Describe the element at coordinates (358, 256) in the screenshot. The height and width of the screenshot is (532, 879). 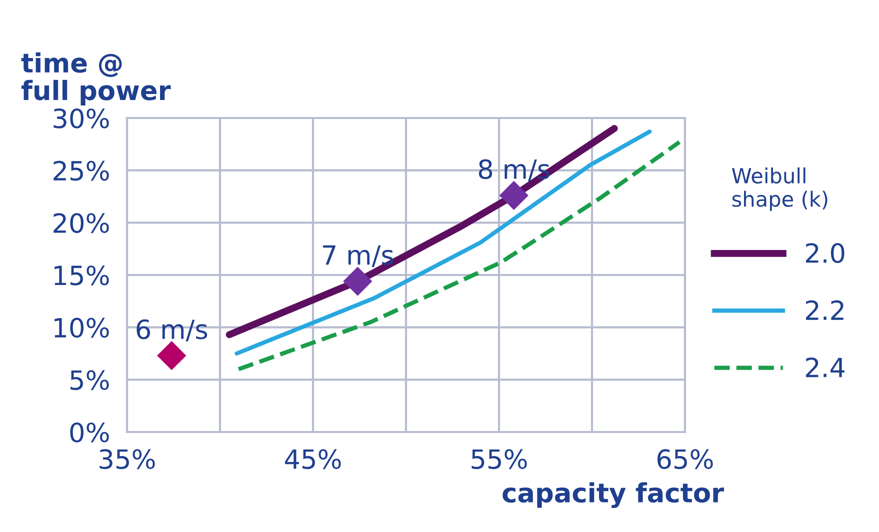
I see `annotation: 7 m/s` at that location.